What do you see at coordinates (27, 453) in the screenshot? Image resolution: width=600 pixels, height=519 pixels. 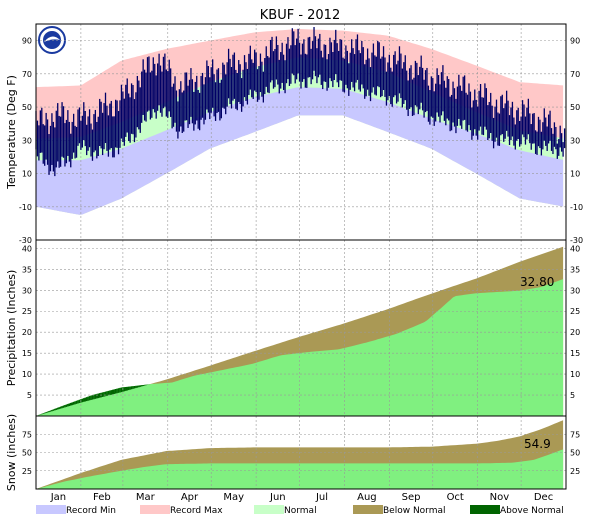 I see `snow-tick-label-left: 50` at bounding box center [27, 453].